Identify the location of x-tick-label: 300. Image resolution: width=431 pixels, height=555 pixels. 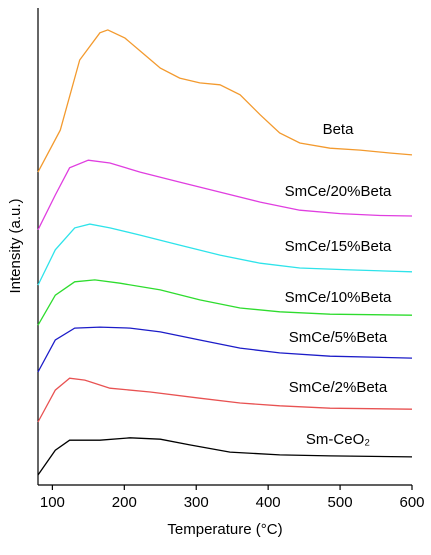
(196, 502).